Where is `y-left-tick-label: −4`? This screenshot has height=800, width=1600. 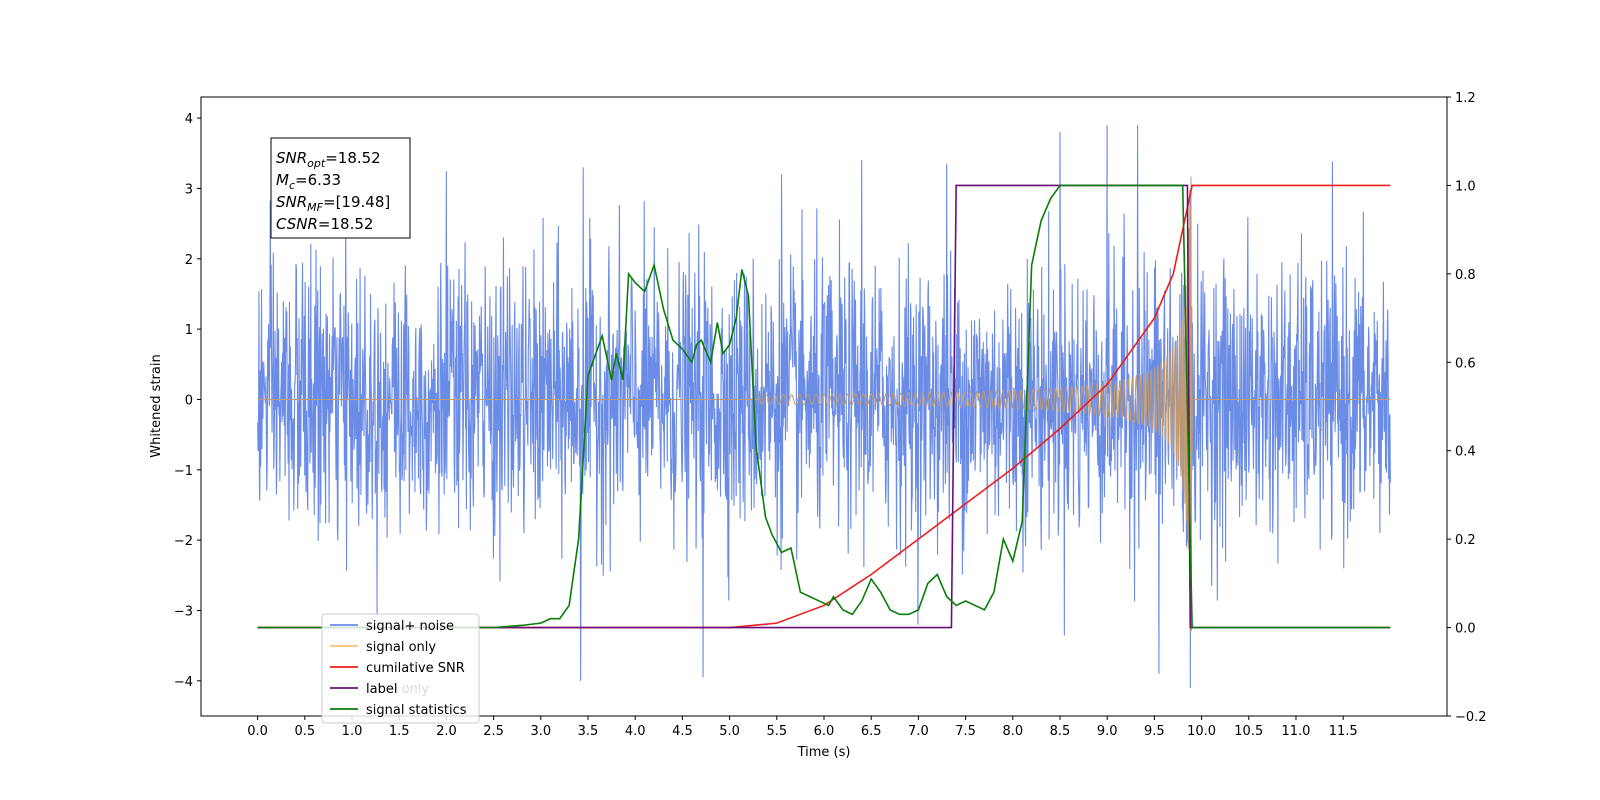 y-left-tick-label: −4 is located at coordinates (183, 682).